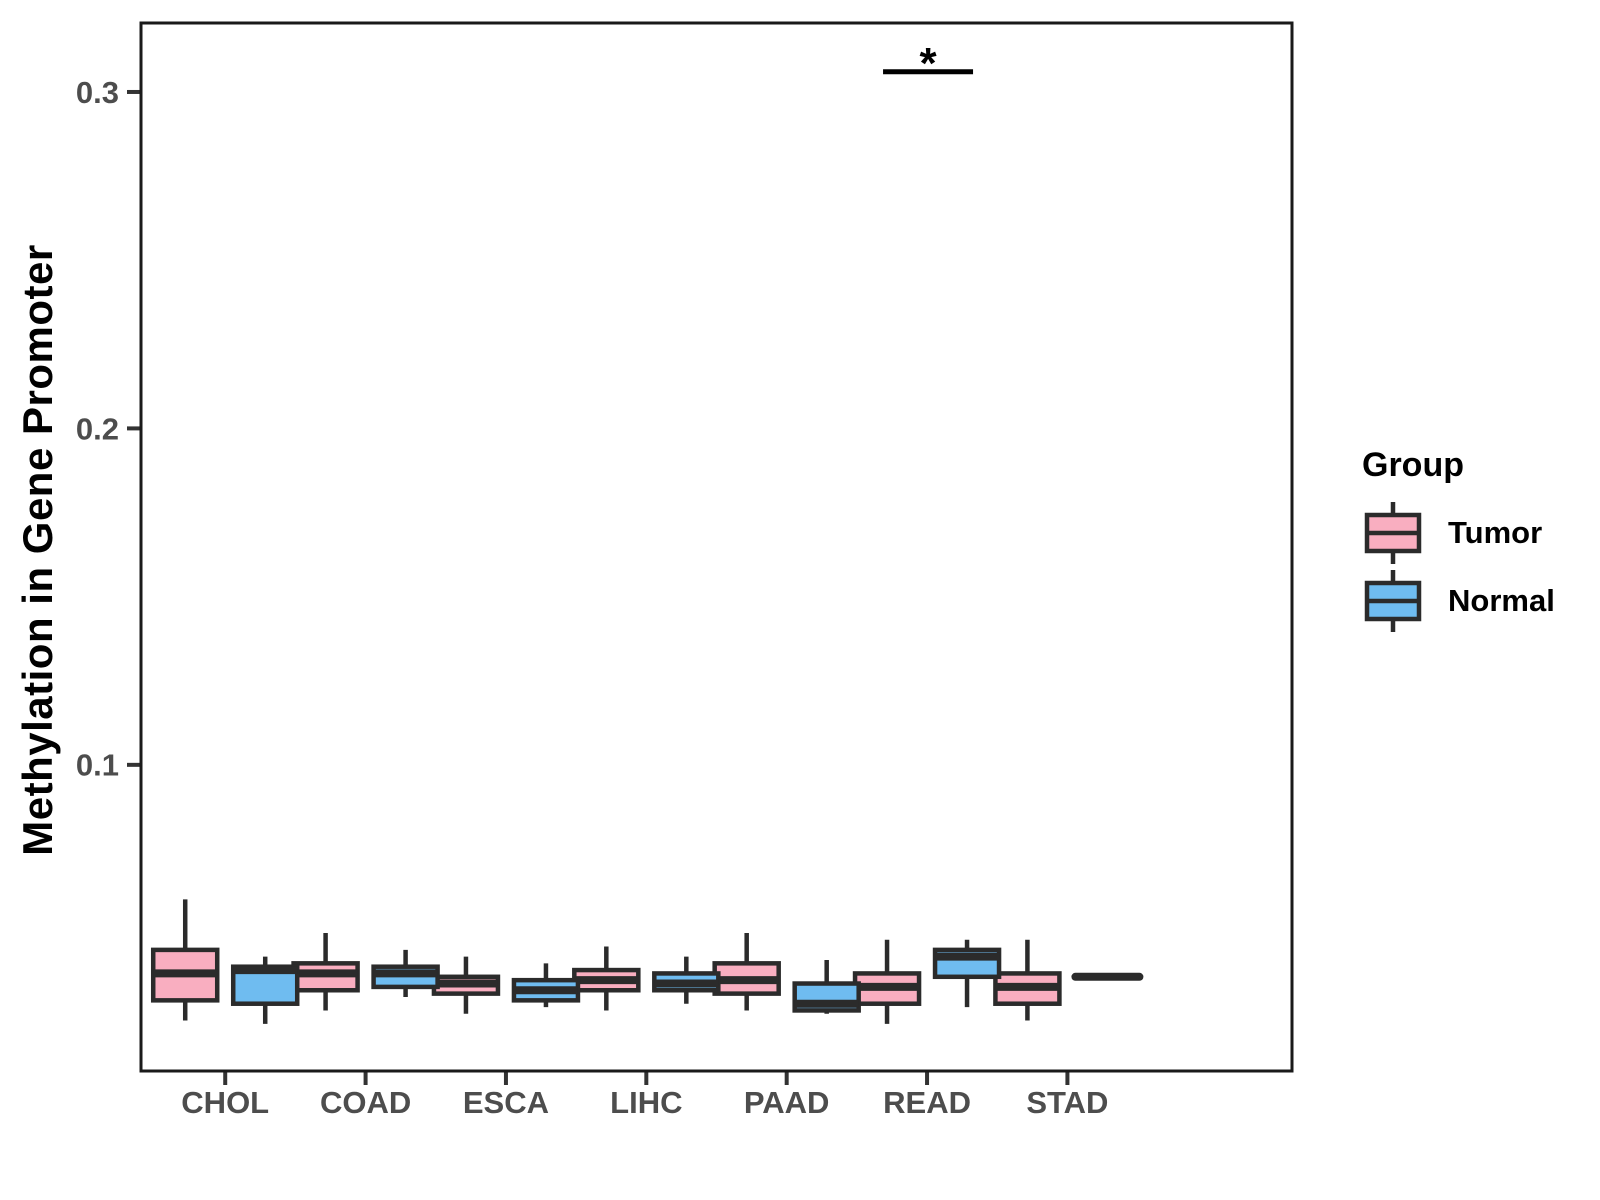  I want to click on legend-item-normal: Normal, so click(1458, 601).